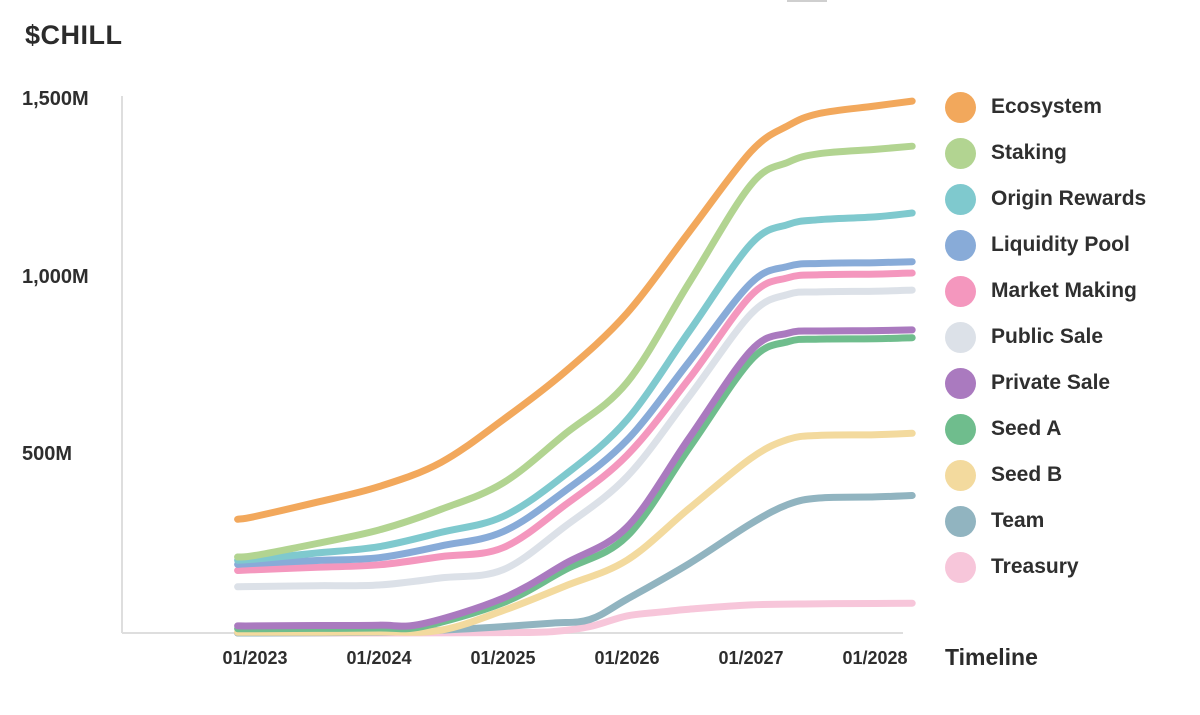  Describe the element at coordinates (255, 658) in the screenshot. I see `x-tick-label: 01/2023` at that location.